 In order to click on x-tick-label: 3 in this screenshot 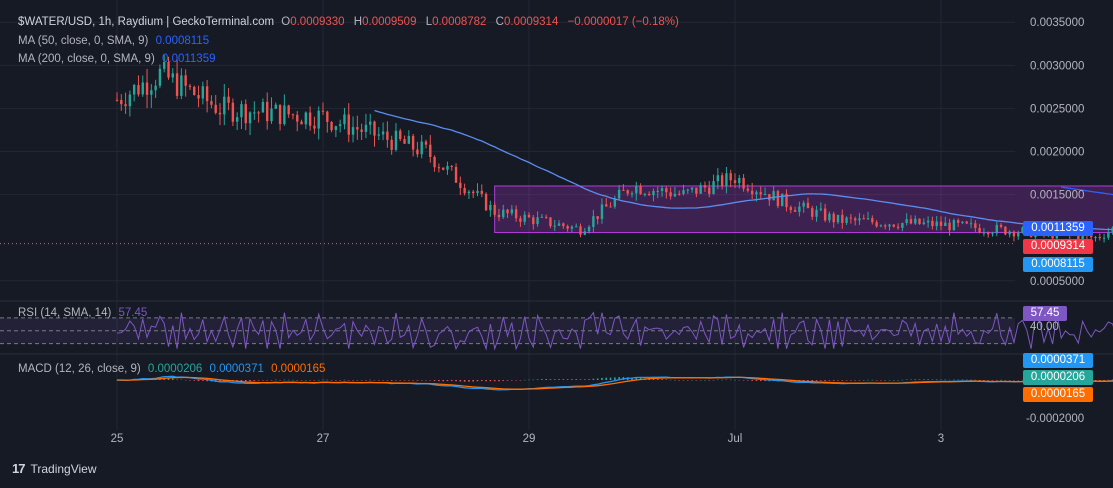, I will do `click(941, 439)`.